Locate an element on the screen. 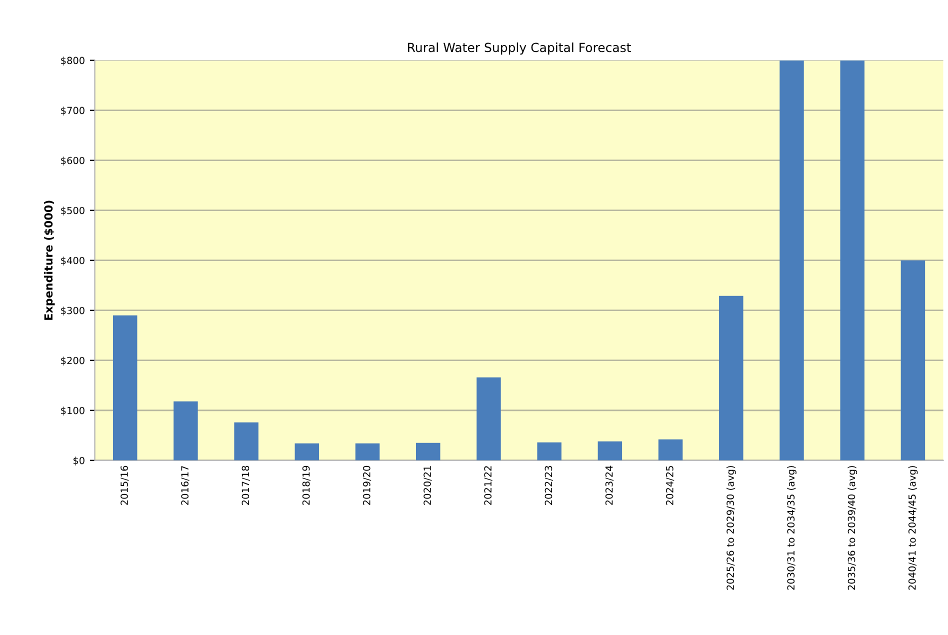 The image size is (948, 635). x-tick-label: 2025/26 to 2029/30 (avg) is located at coordinates (731, 528).